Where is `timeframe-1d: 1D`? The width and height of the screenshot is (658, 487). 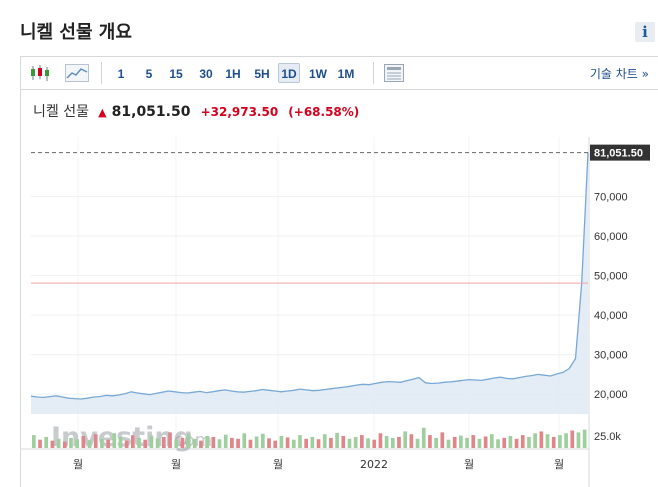
timeframe-1d: 1D is located at coordinates (289, 73).